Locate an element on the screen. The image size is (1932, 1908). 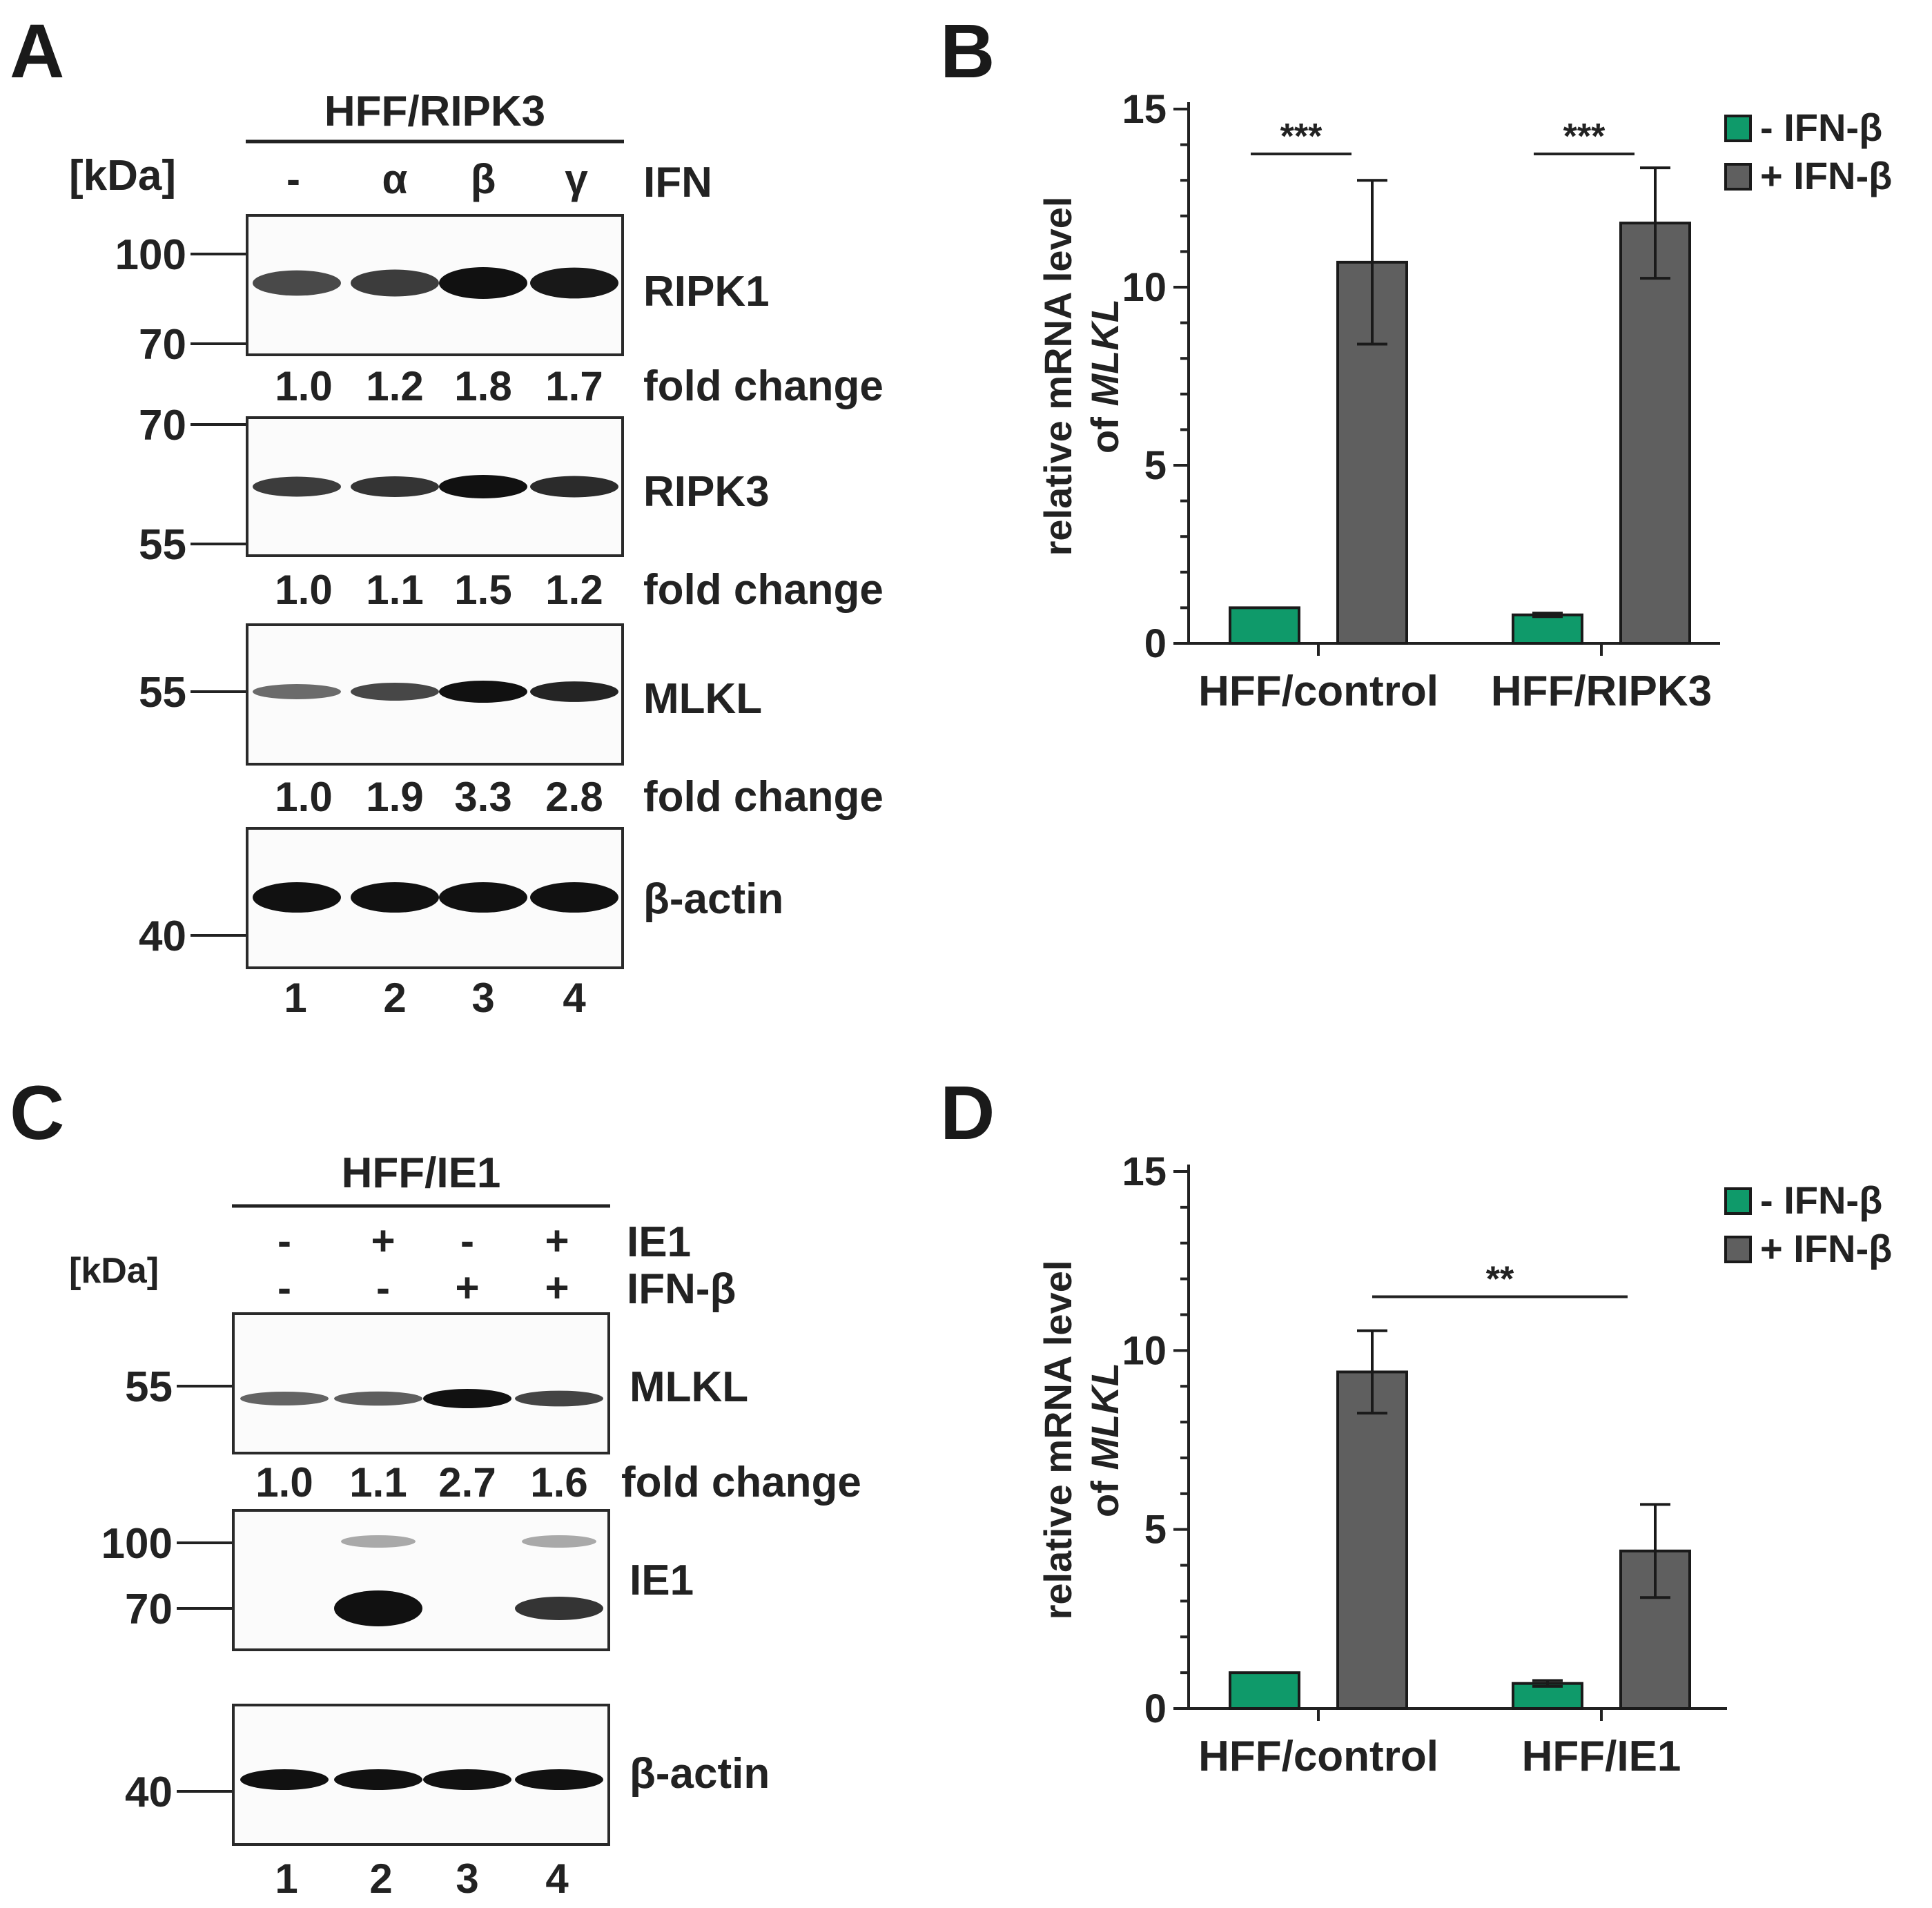
fold-value: 2.8 is located at coordinates (574, 797).